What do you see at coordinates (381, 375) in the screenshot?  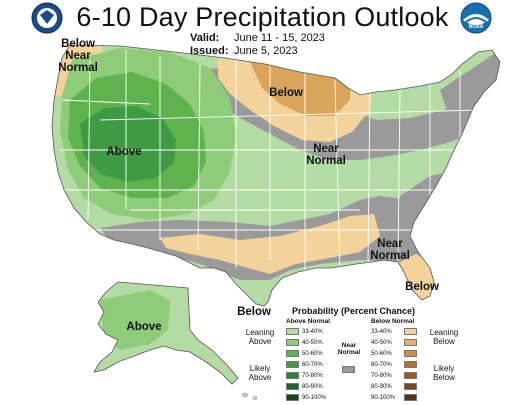 I see `legend-below-bin-label: 70-80%` at bounding box center [381, 375].